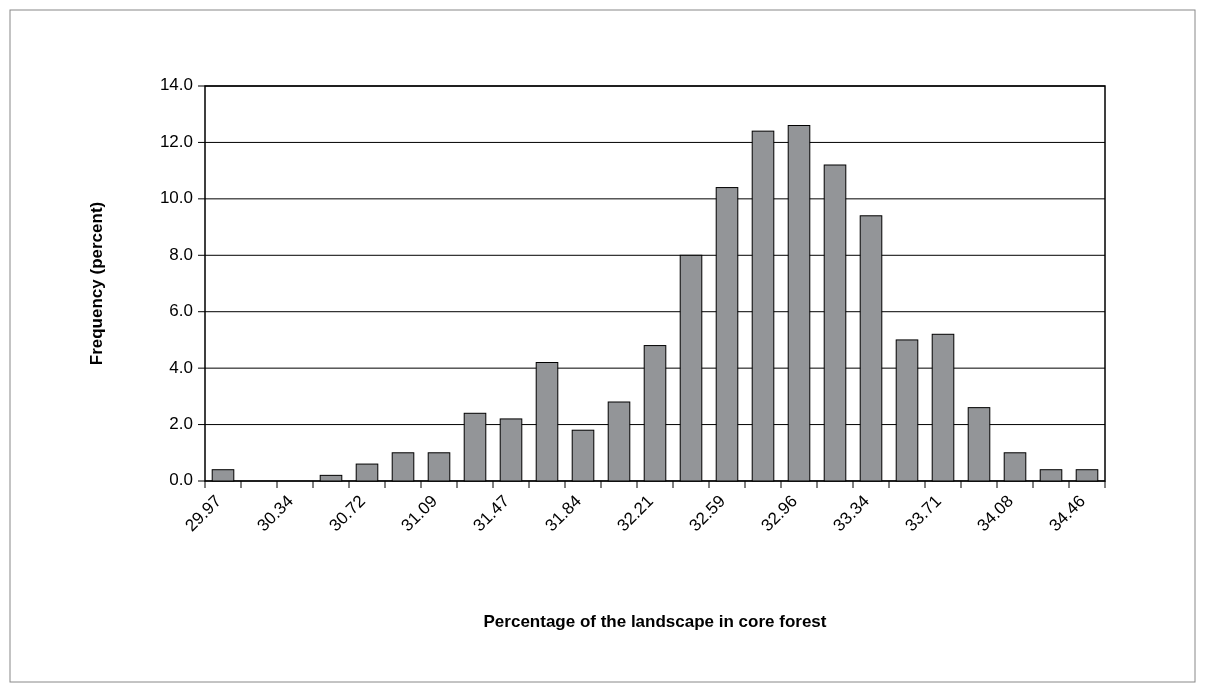 The image size is (1205, 692). I want to click on x-axis-title: Percentage of the landscape in core forest, so click(655, 621).